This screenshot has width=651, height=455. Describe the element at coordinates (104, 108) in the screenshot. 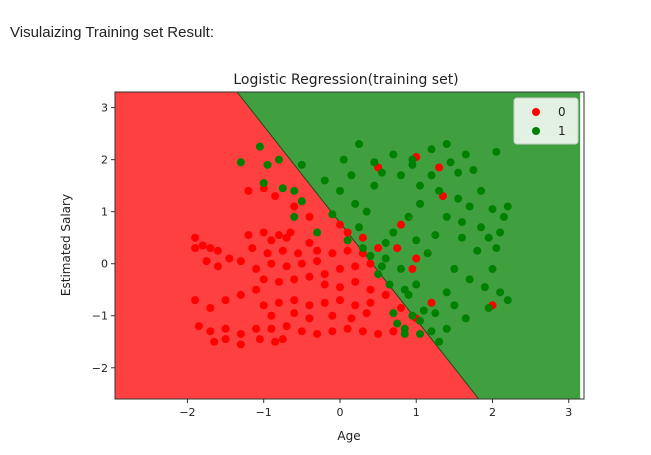

I see `y-tick-label: 3` at that location.